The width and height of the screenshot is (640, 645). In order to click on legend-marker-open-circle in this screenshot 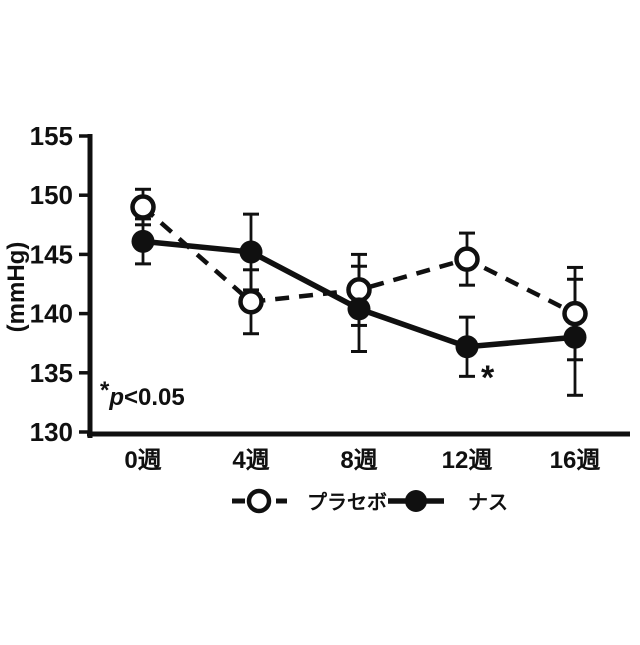, I will do `click(259, 501)`.